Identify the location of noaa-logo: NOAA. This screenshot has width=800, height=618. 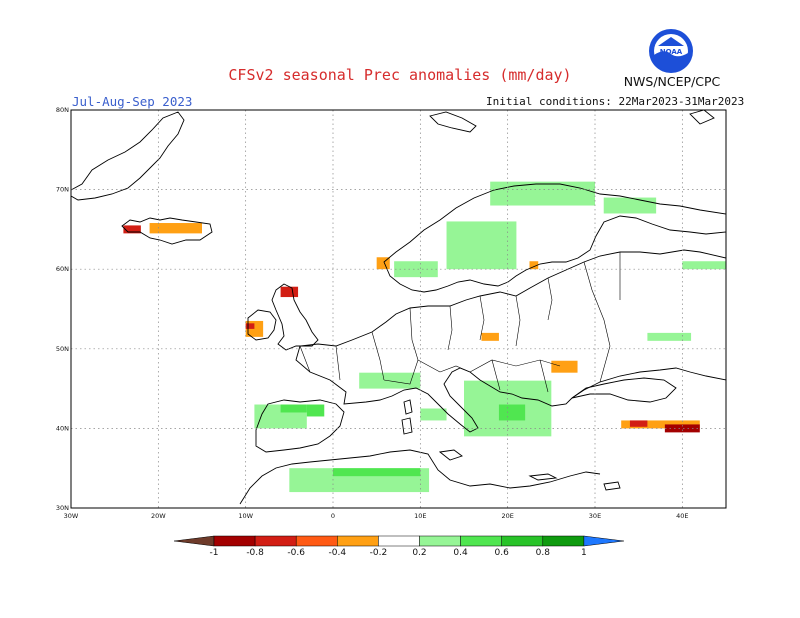
(671, 51).